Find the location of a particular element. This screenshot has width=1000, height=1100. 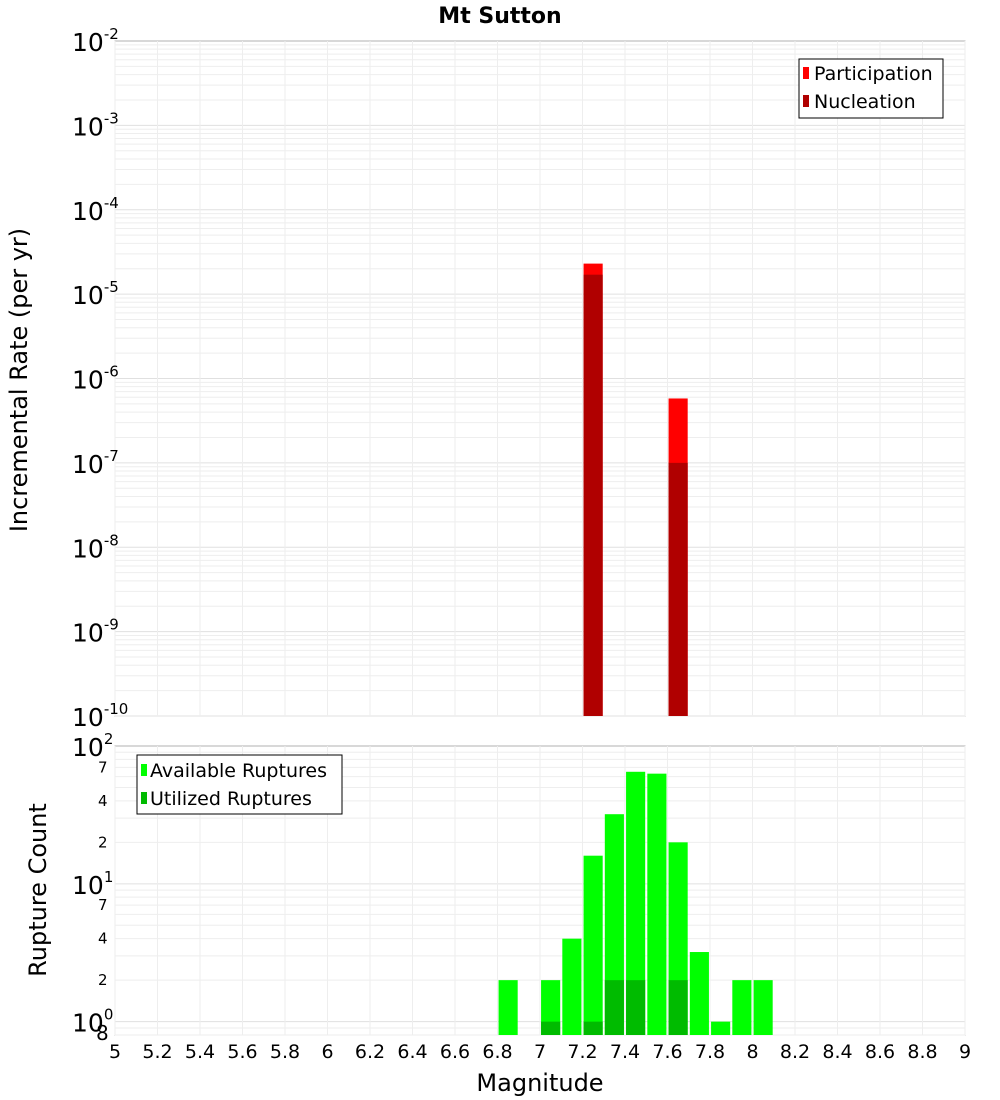

count-y-ticks: 10² 10¹ 100 7 4 2 7 4 2 8 is located at coordinates (92, 887).